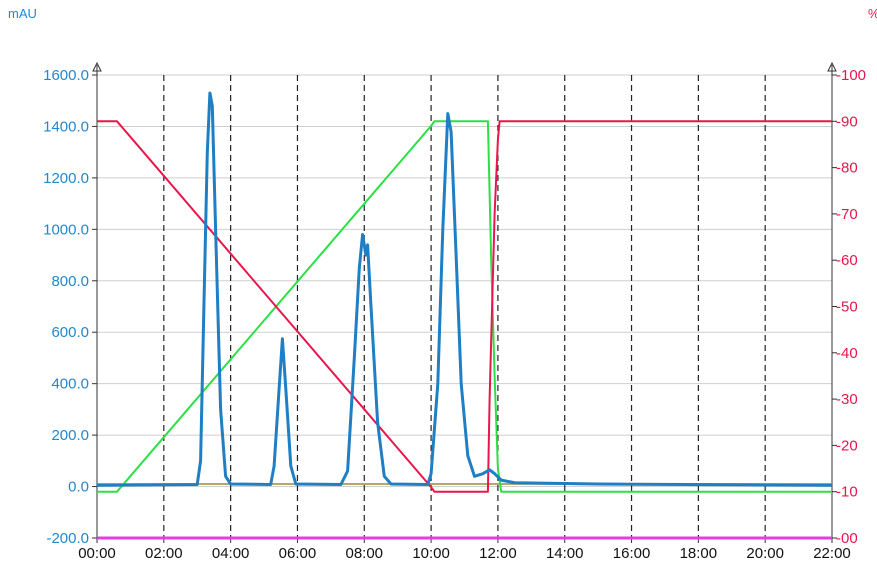 The height and width of the screenshot is (568, 877). Describe the element at coordinates (847, 168) in the screenshot. I see `right-tick-label: -80` at that location.